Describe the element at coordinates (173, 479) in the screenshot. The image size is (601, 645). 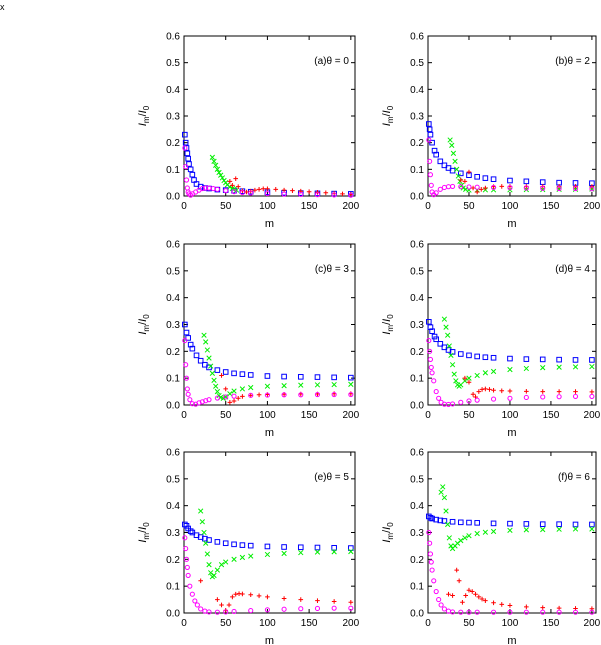
I see `y-tick-label: 0.5` at that location.